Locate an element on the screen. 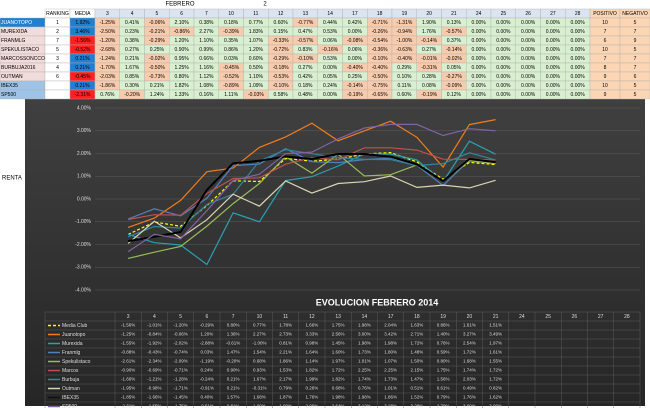 Image resolution: width=650 pixels, height=408 pixels. cell-text: -1.86% is located at coordinates (107, 86).